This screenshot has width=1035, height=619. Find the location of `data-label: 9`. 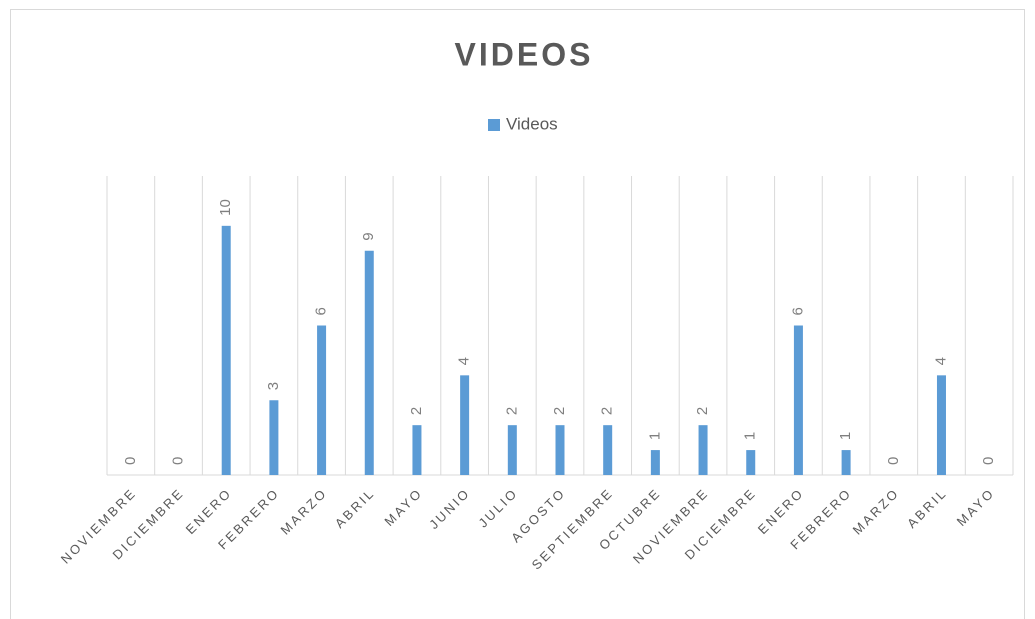

data-label: 9 is located at coordinates (368, 236).